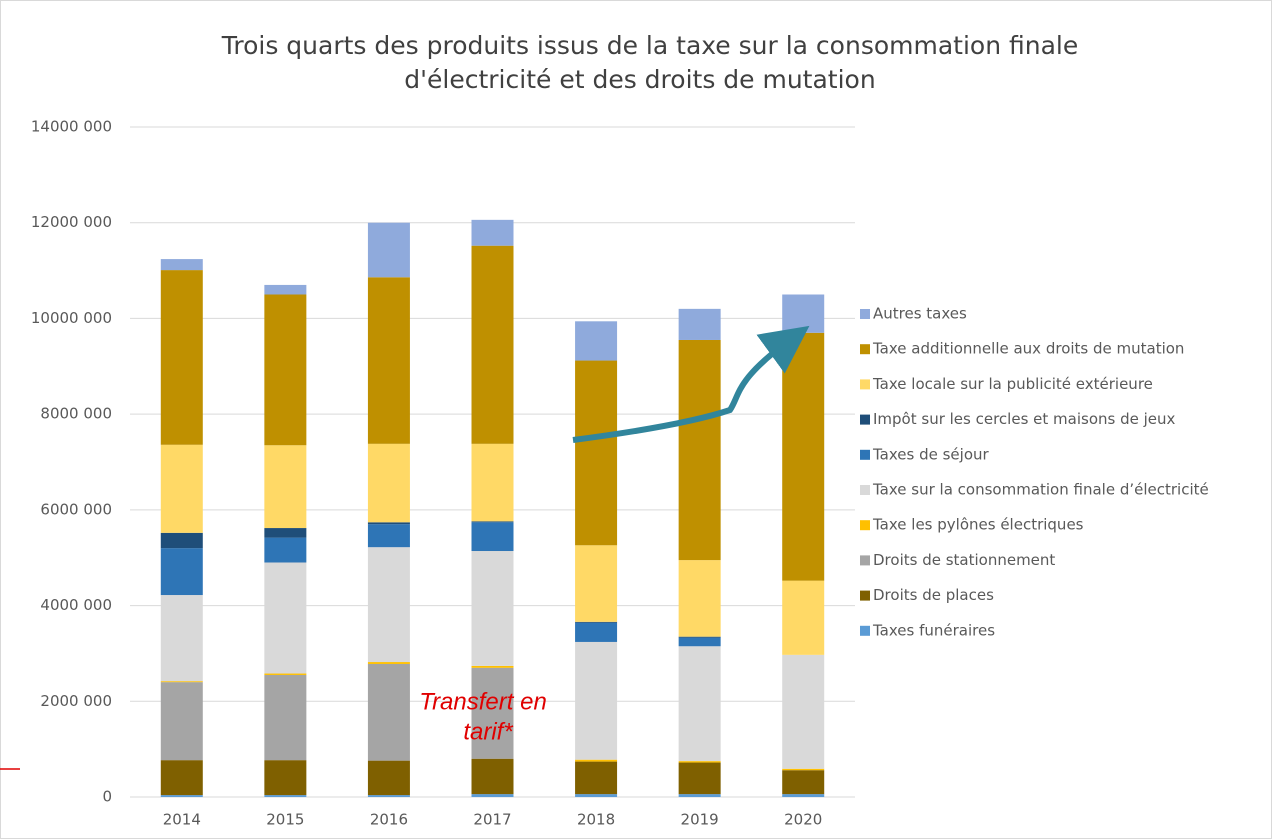 This screenshot has height=839, width=1272. What do you see at coordinates (76, 605) in the screenshot?
I see `y-tick-label: 4000 000` at bounding box center [76, 605].